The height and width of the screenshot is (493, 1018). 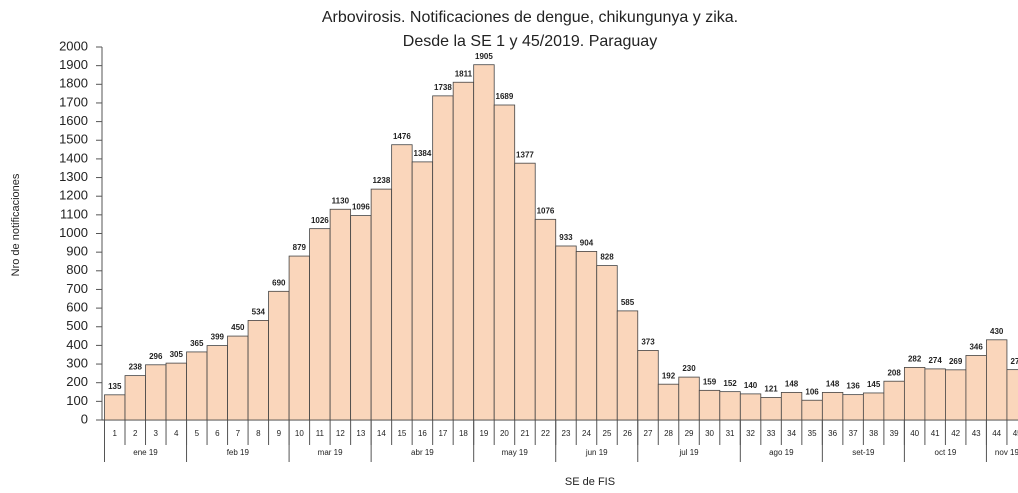 I want to click on value-label: 365, so click(x=197, y=343).